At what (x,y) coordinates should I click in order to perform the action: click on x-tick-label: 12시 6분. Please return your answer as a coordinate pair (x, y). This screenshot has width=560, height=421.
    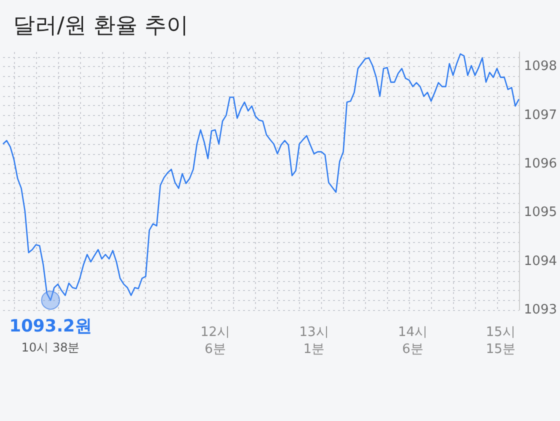
    Looking at the image, I should click on (215, 341).